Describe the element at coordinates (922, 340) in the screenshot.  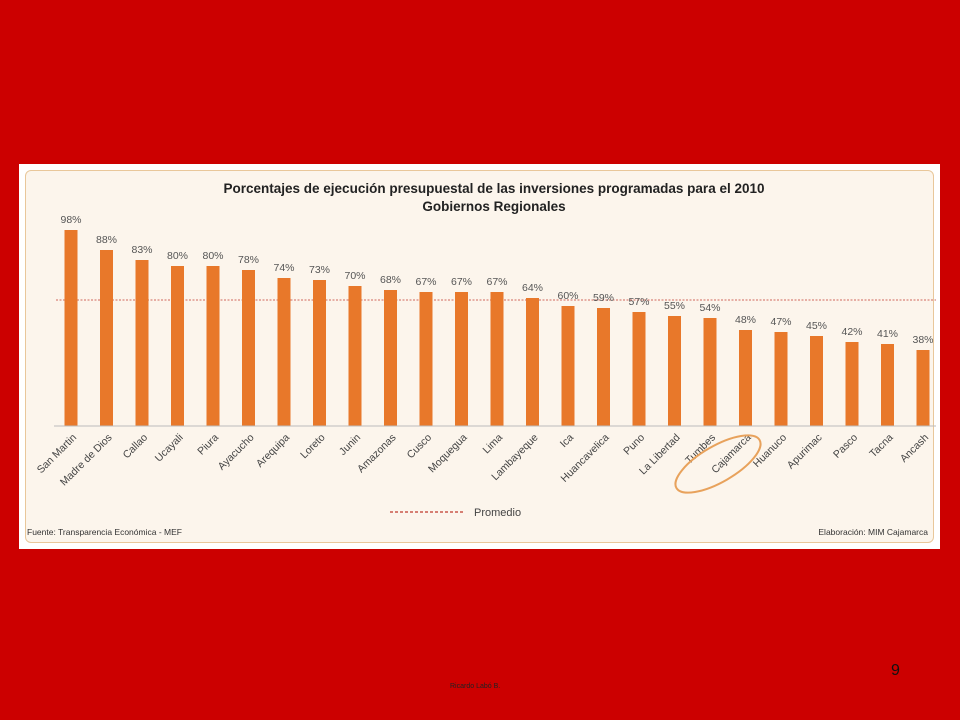
I see `data-label: 38%` at that location.